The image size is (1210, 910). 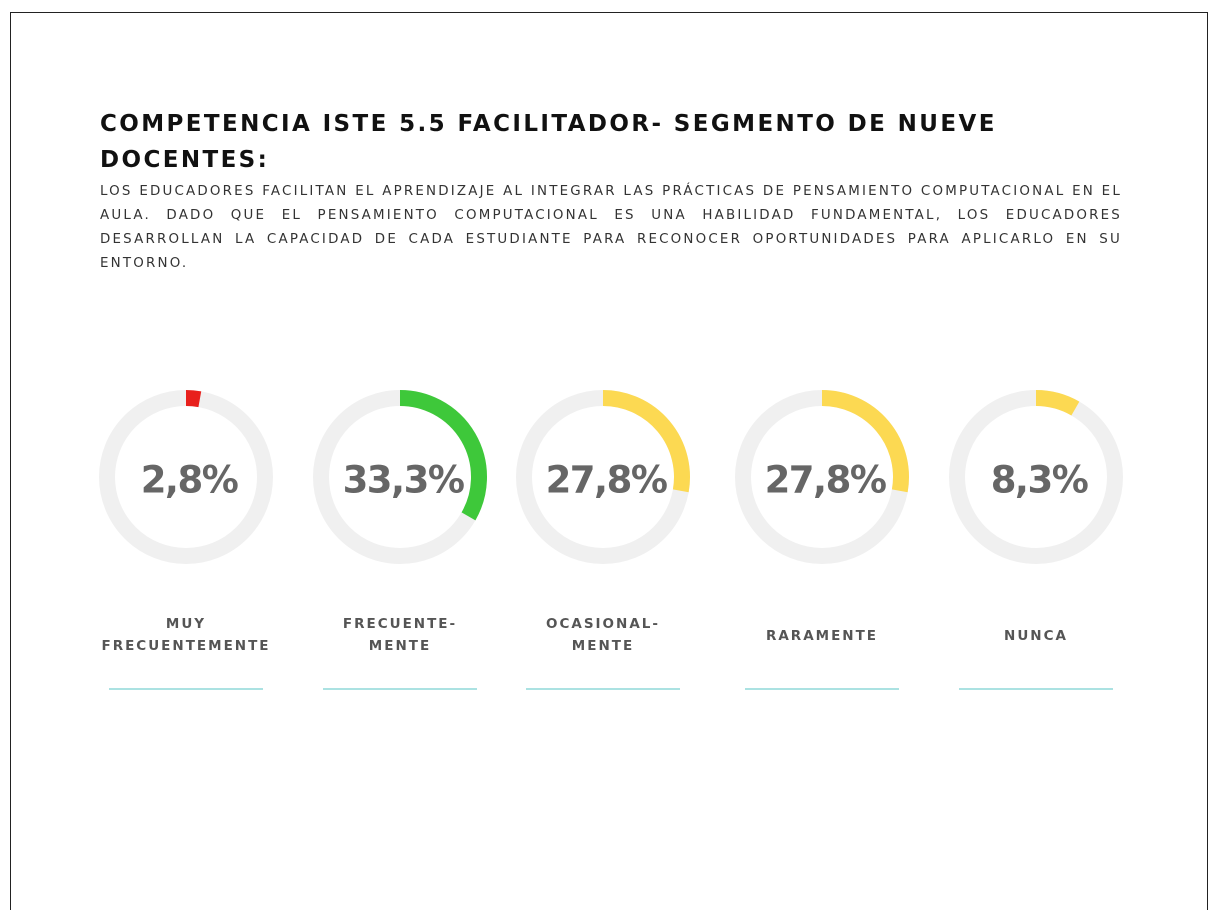 What do you see at coordinates (1039, 480) in the screenshot?
I see `gauge-value-label: 8,3%` at bounding box center [1039, 480].